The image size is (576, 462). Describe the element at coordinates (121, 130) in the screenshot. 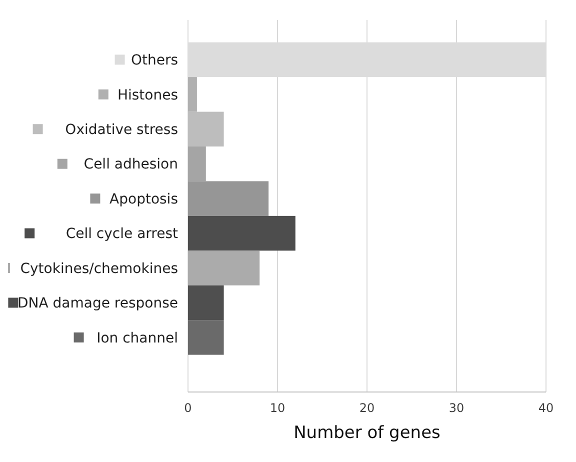

I see `y-tick-label: Oxidative stress` at that location.